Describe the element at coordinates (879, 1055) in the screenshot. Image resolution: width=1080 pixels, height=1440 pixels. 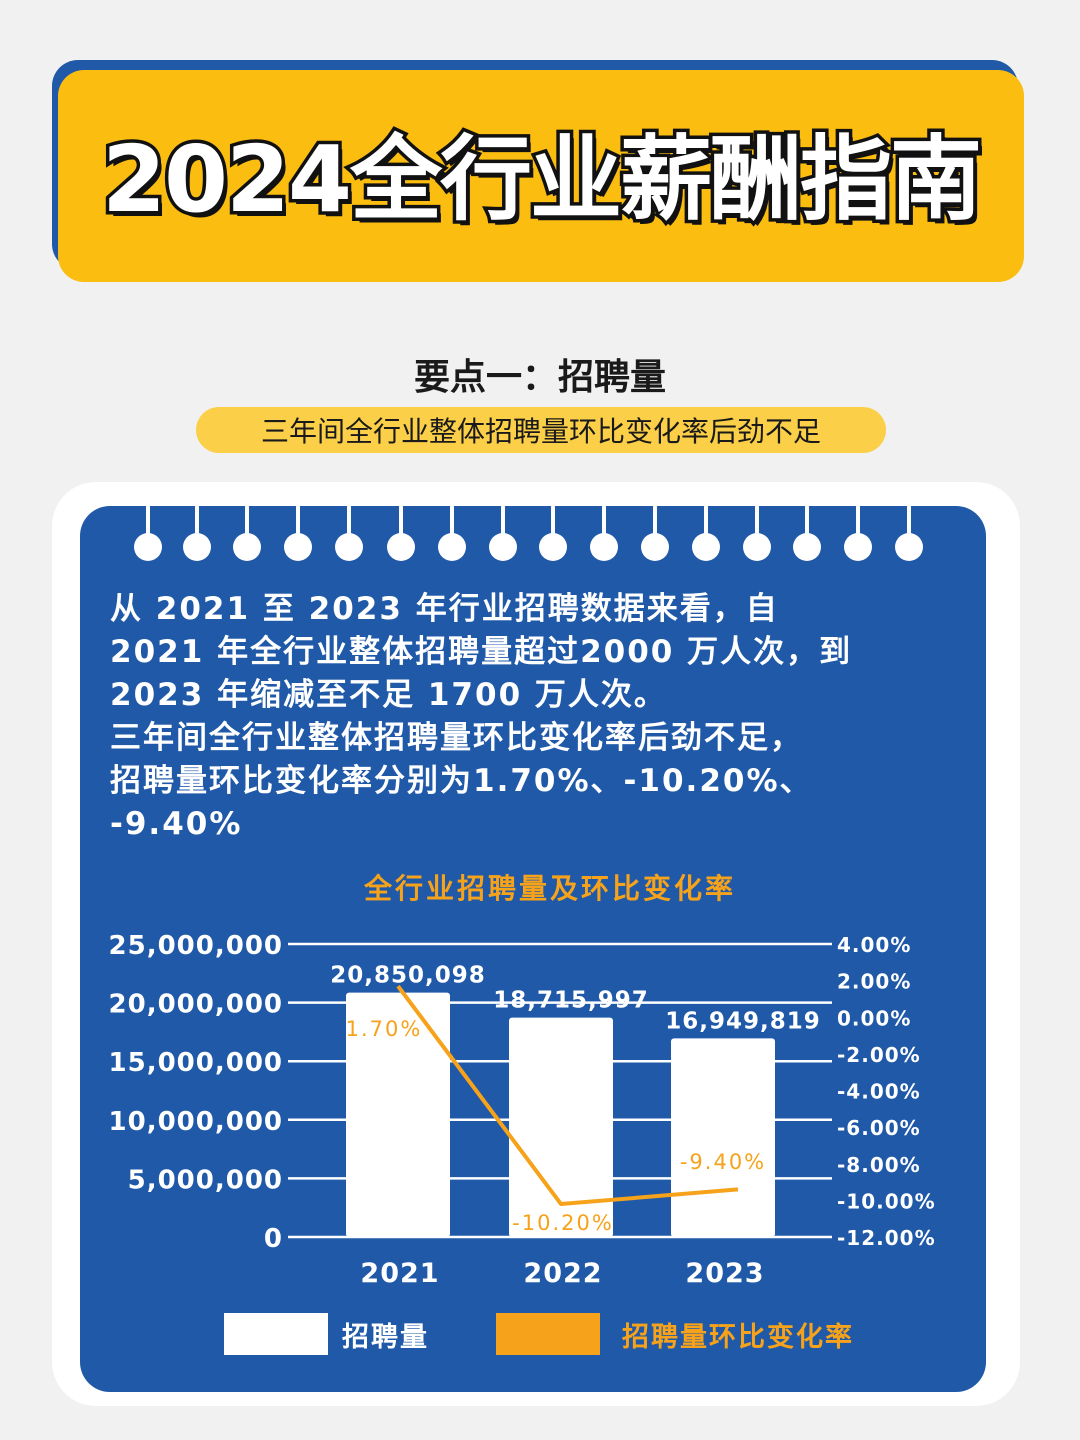
I see `y-right-tick-label: -2.00%` at that location.